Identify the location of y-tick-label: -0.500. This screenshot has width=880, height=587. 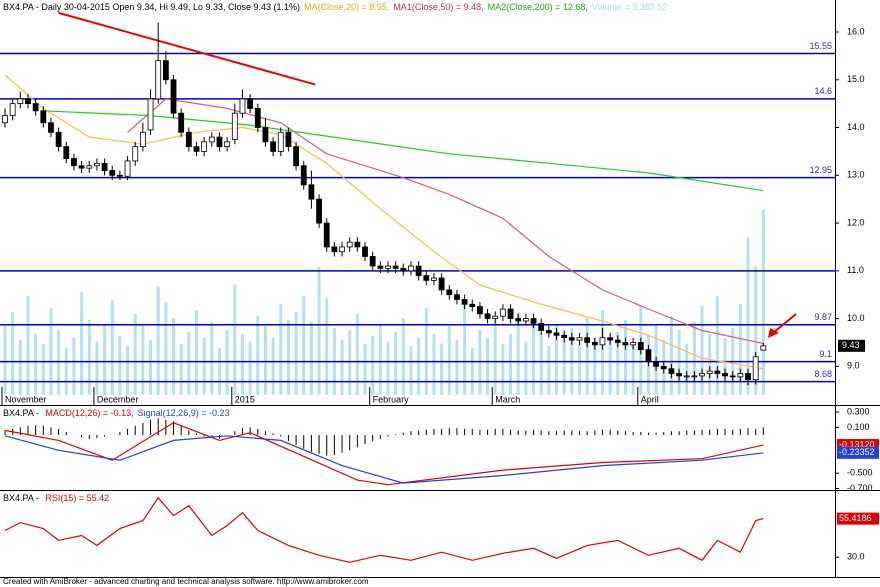
(860, 473).